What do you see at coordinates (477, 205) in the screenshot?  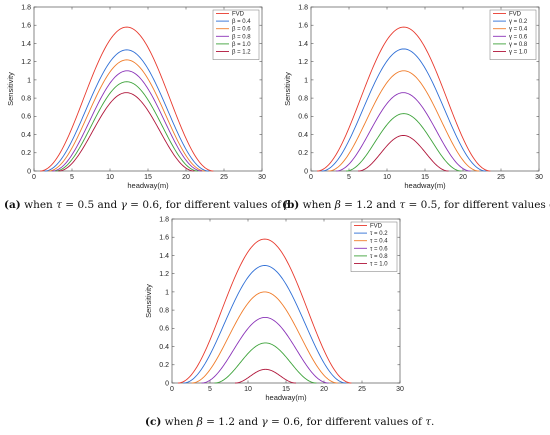 I see `caption-b-text: = 0.5, for different values of` at bounding box center [477, 205].